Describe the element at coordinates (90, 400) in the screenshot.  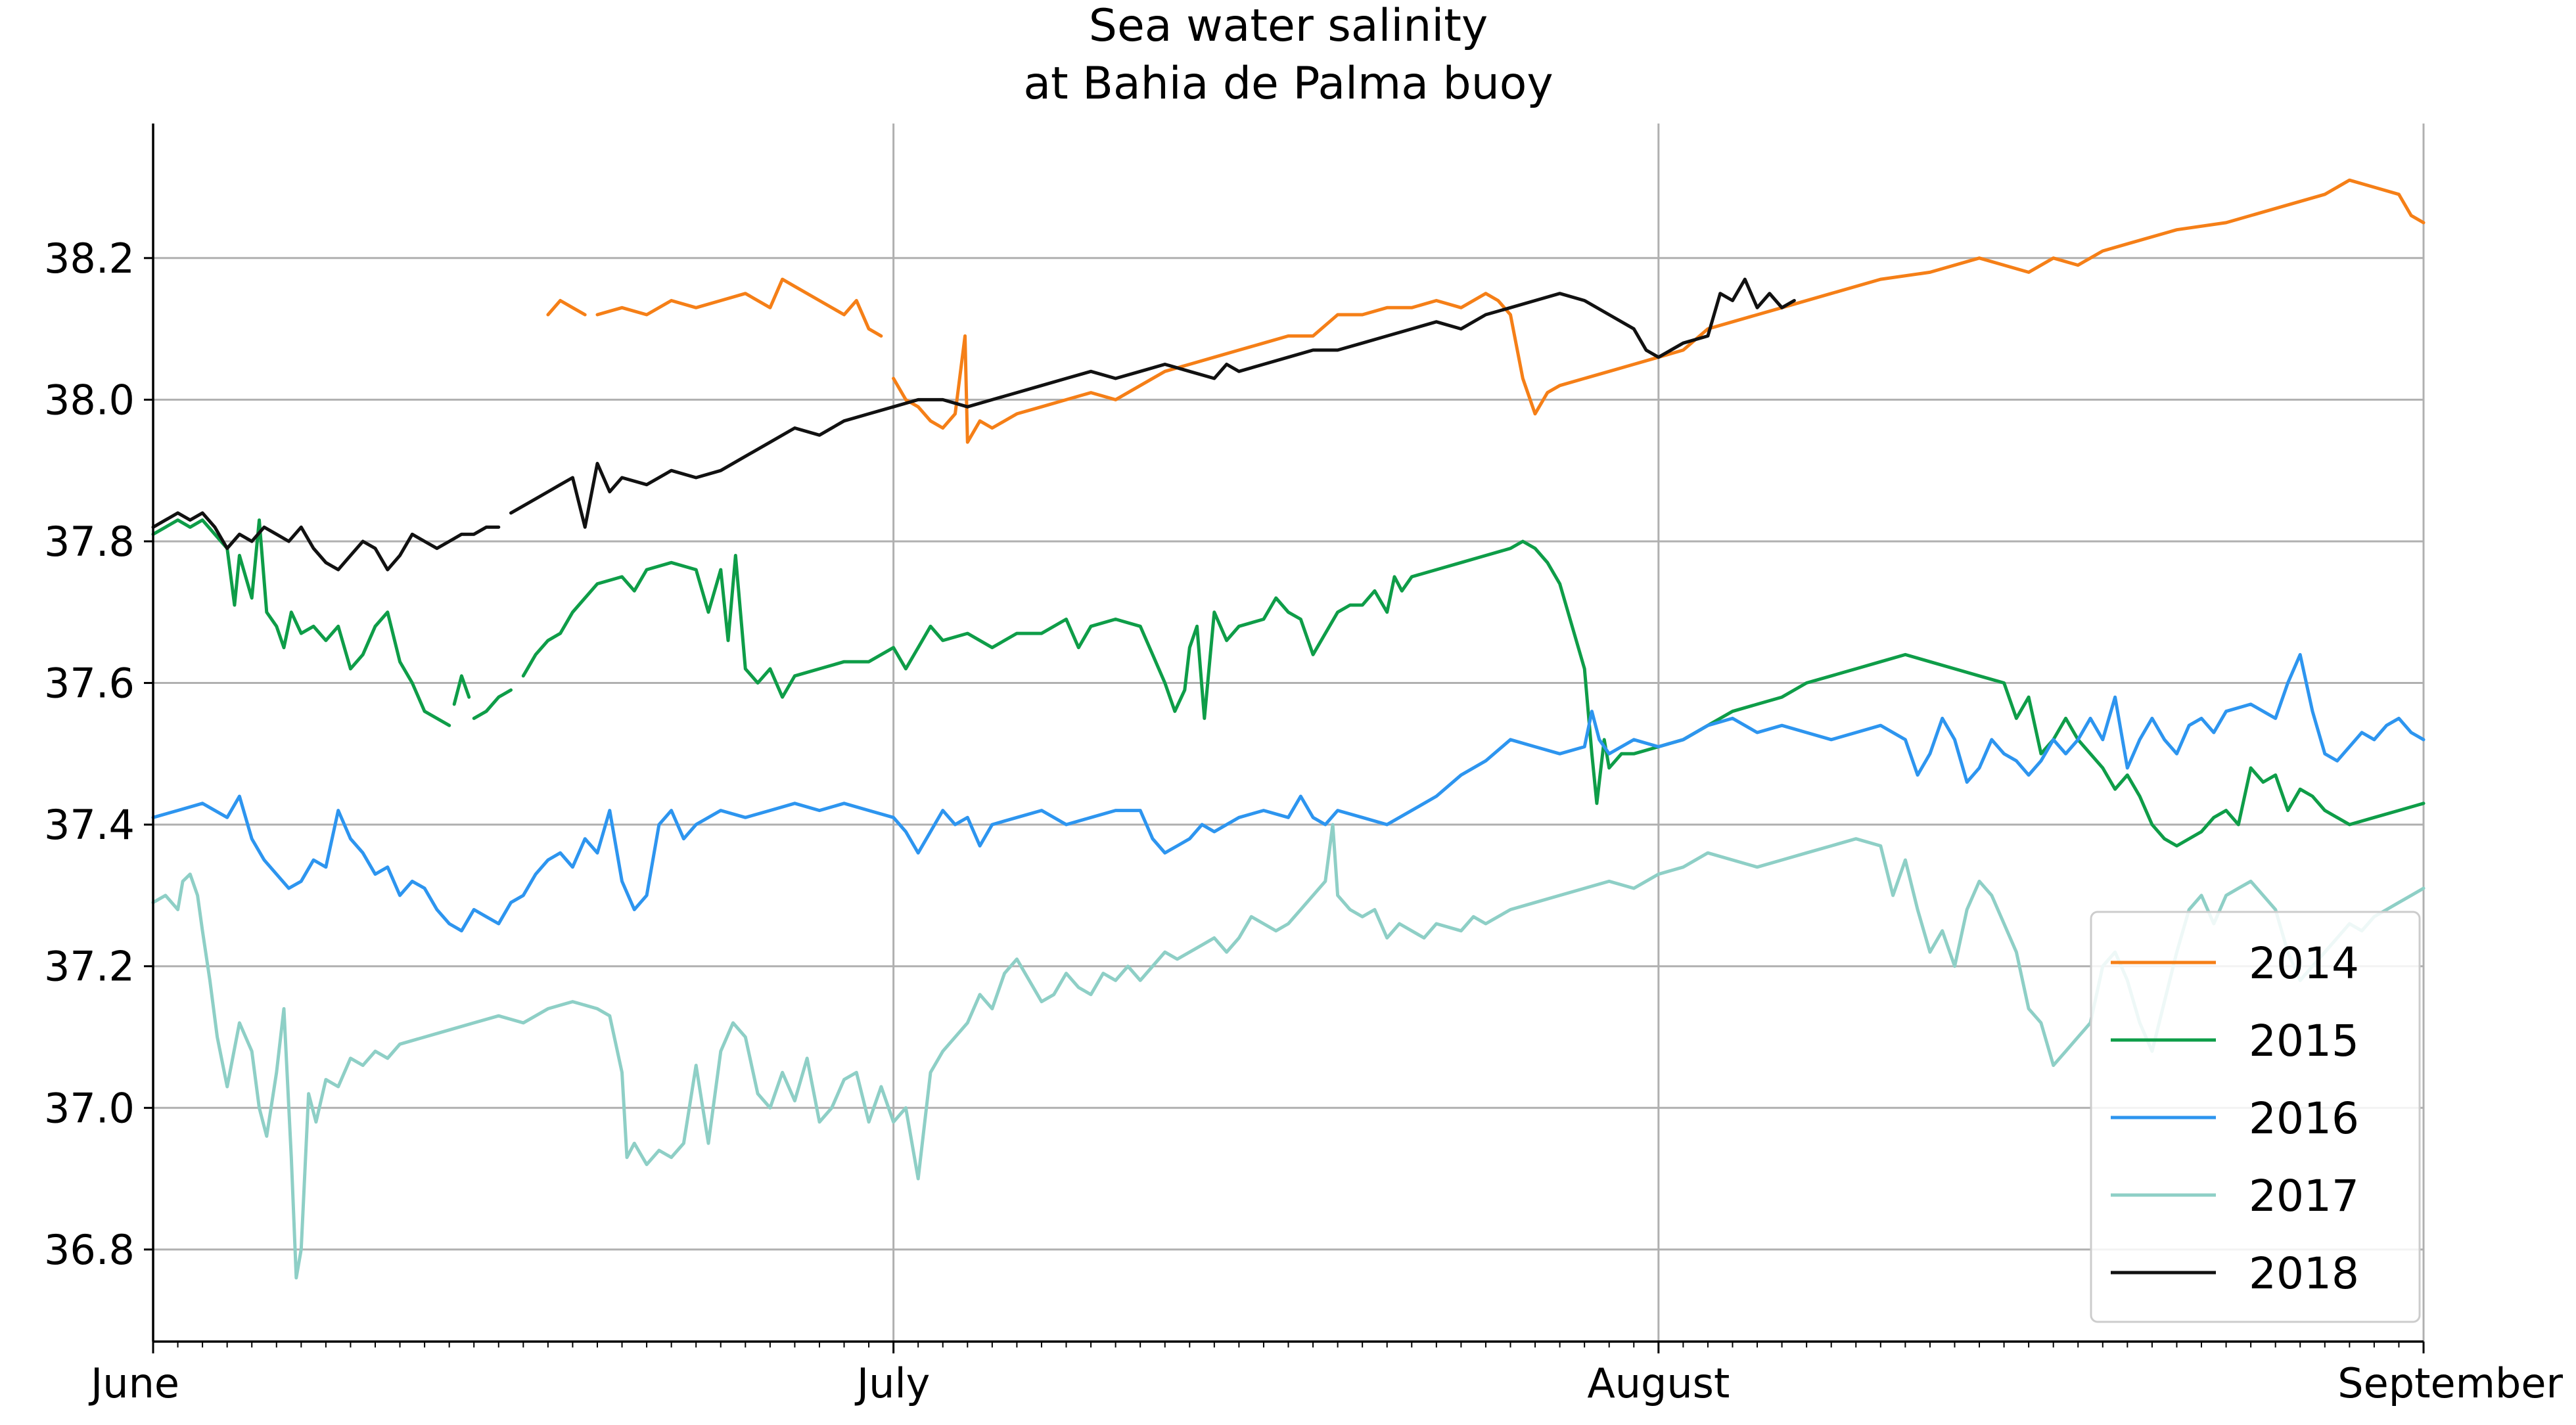
I see `y-tick-label: 38.0` at that location.